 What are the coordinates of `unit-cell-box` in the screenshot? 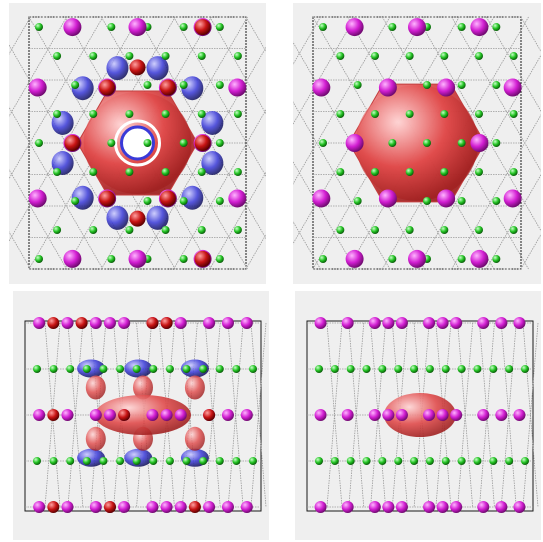 It's located at (420, 416).